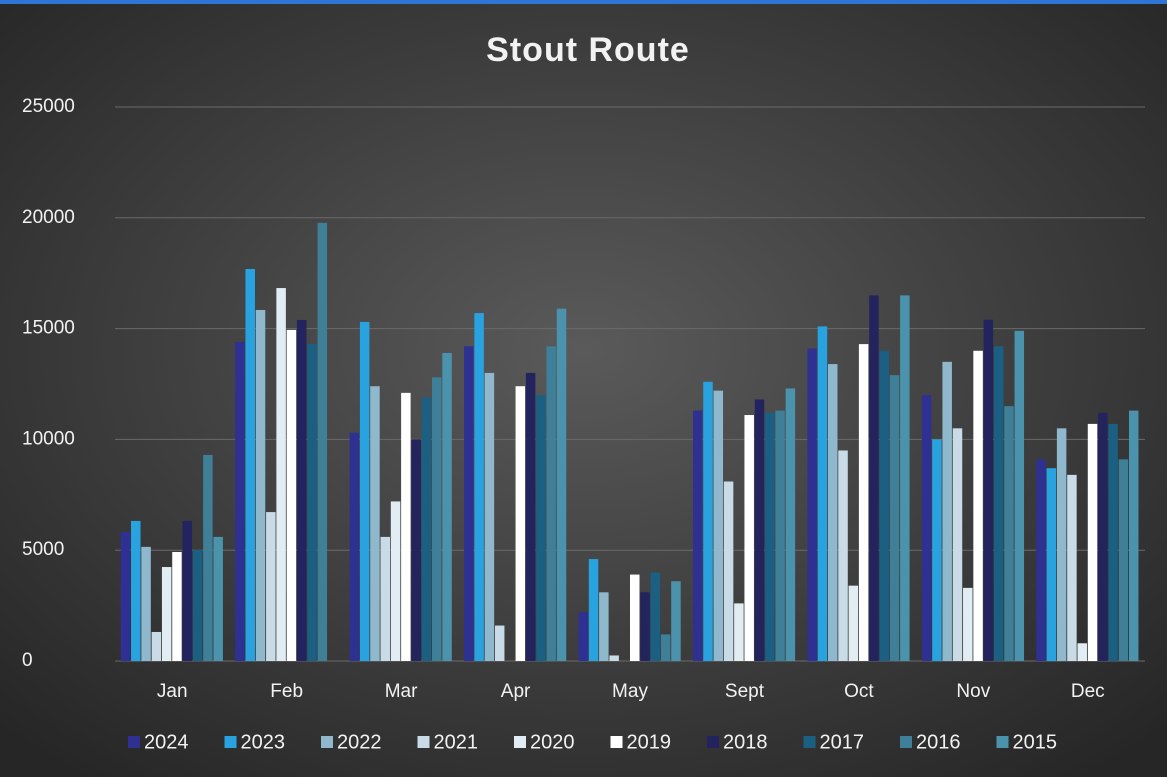 This screenshot has height=777, width=1167. Describe the element at coordinates (745, 742) in the screenshot. I see `legend-label: 2018` at that location.